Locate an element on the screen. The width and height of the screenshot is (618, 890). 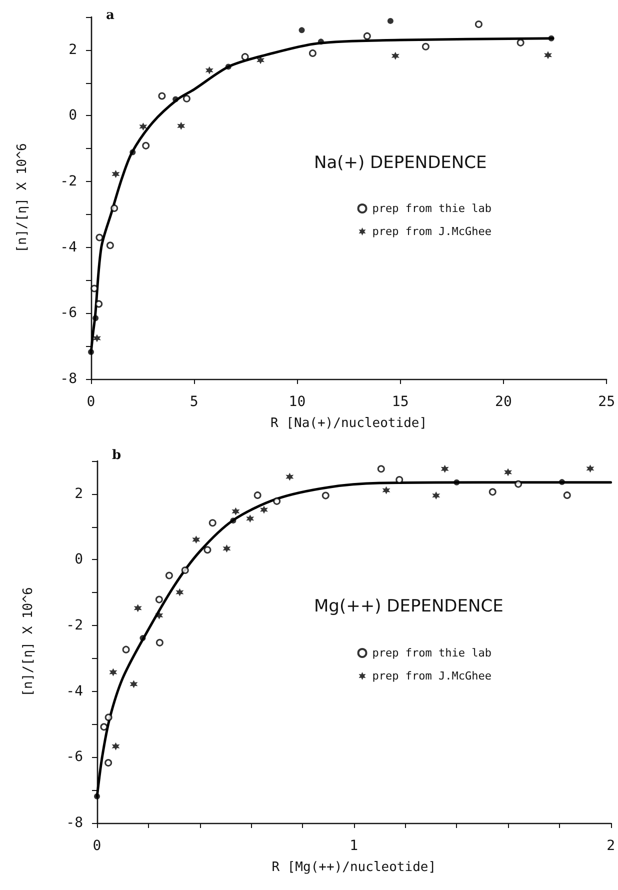
x-axis-title: R [Mg(++)/nucleotide] is located at coordinates (354, 867).